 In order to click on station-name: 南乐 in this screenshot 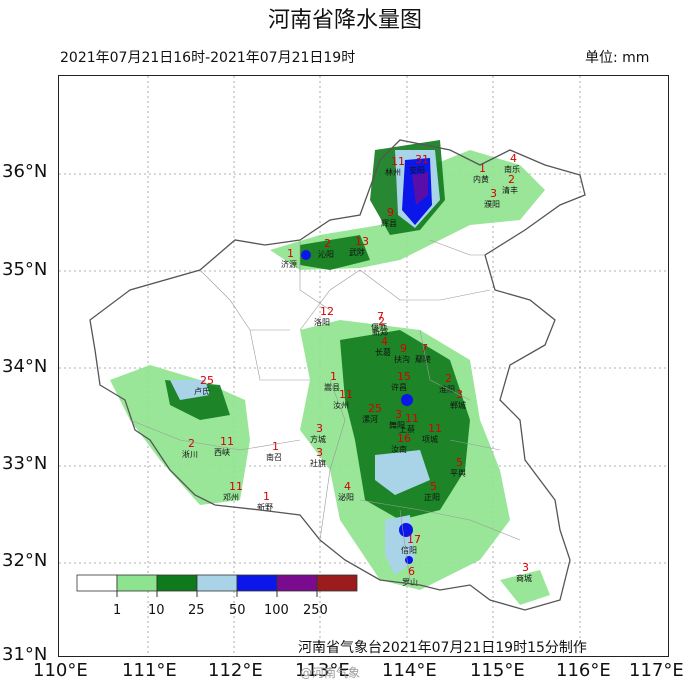, I will do `click(512, 169)`.